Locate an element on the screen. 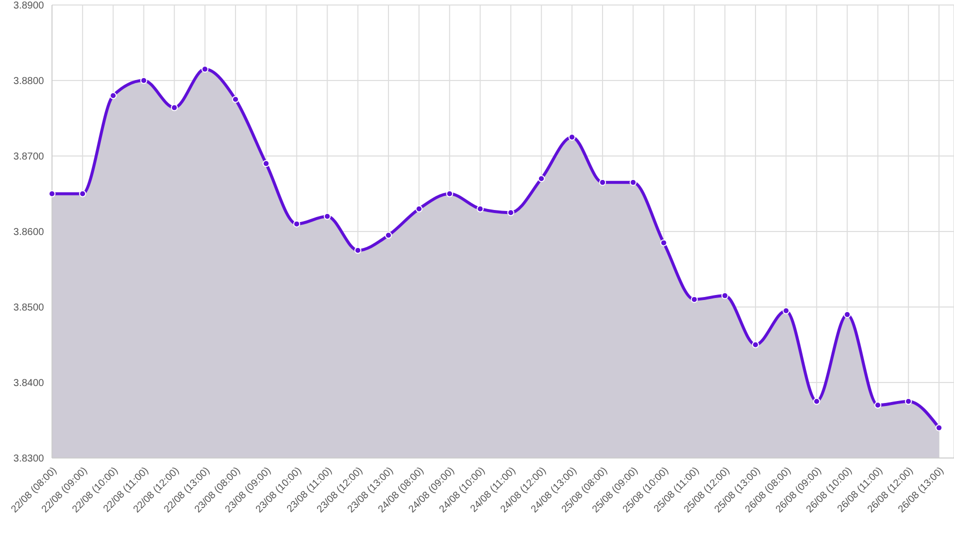  y-tick-label: 3.8900 is located at coordinates (28, 6).